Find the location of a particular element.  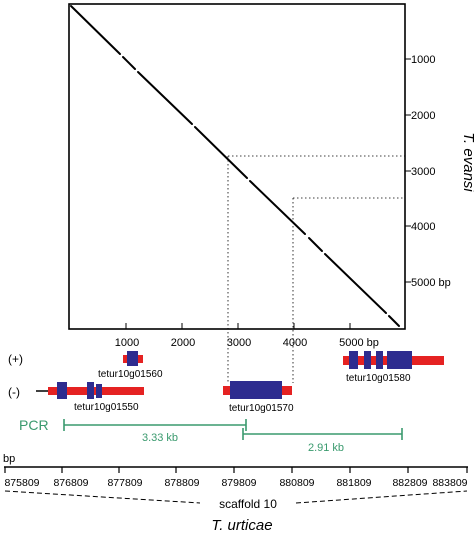

gene-label: tetur10g01560 is located at coordinates (130, 374).